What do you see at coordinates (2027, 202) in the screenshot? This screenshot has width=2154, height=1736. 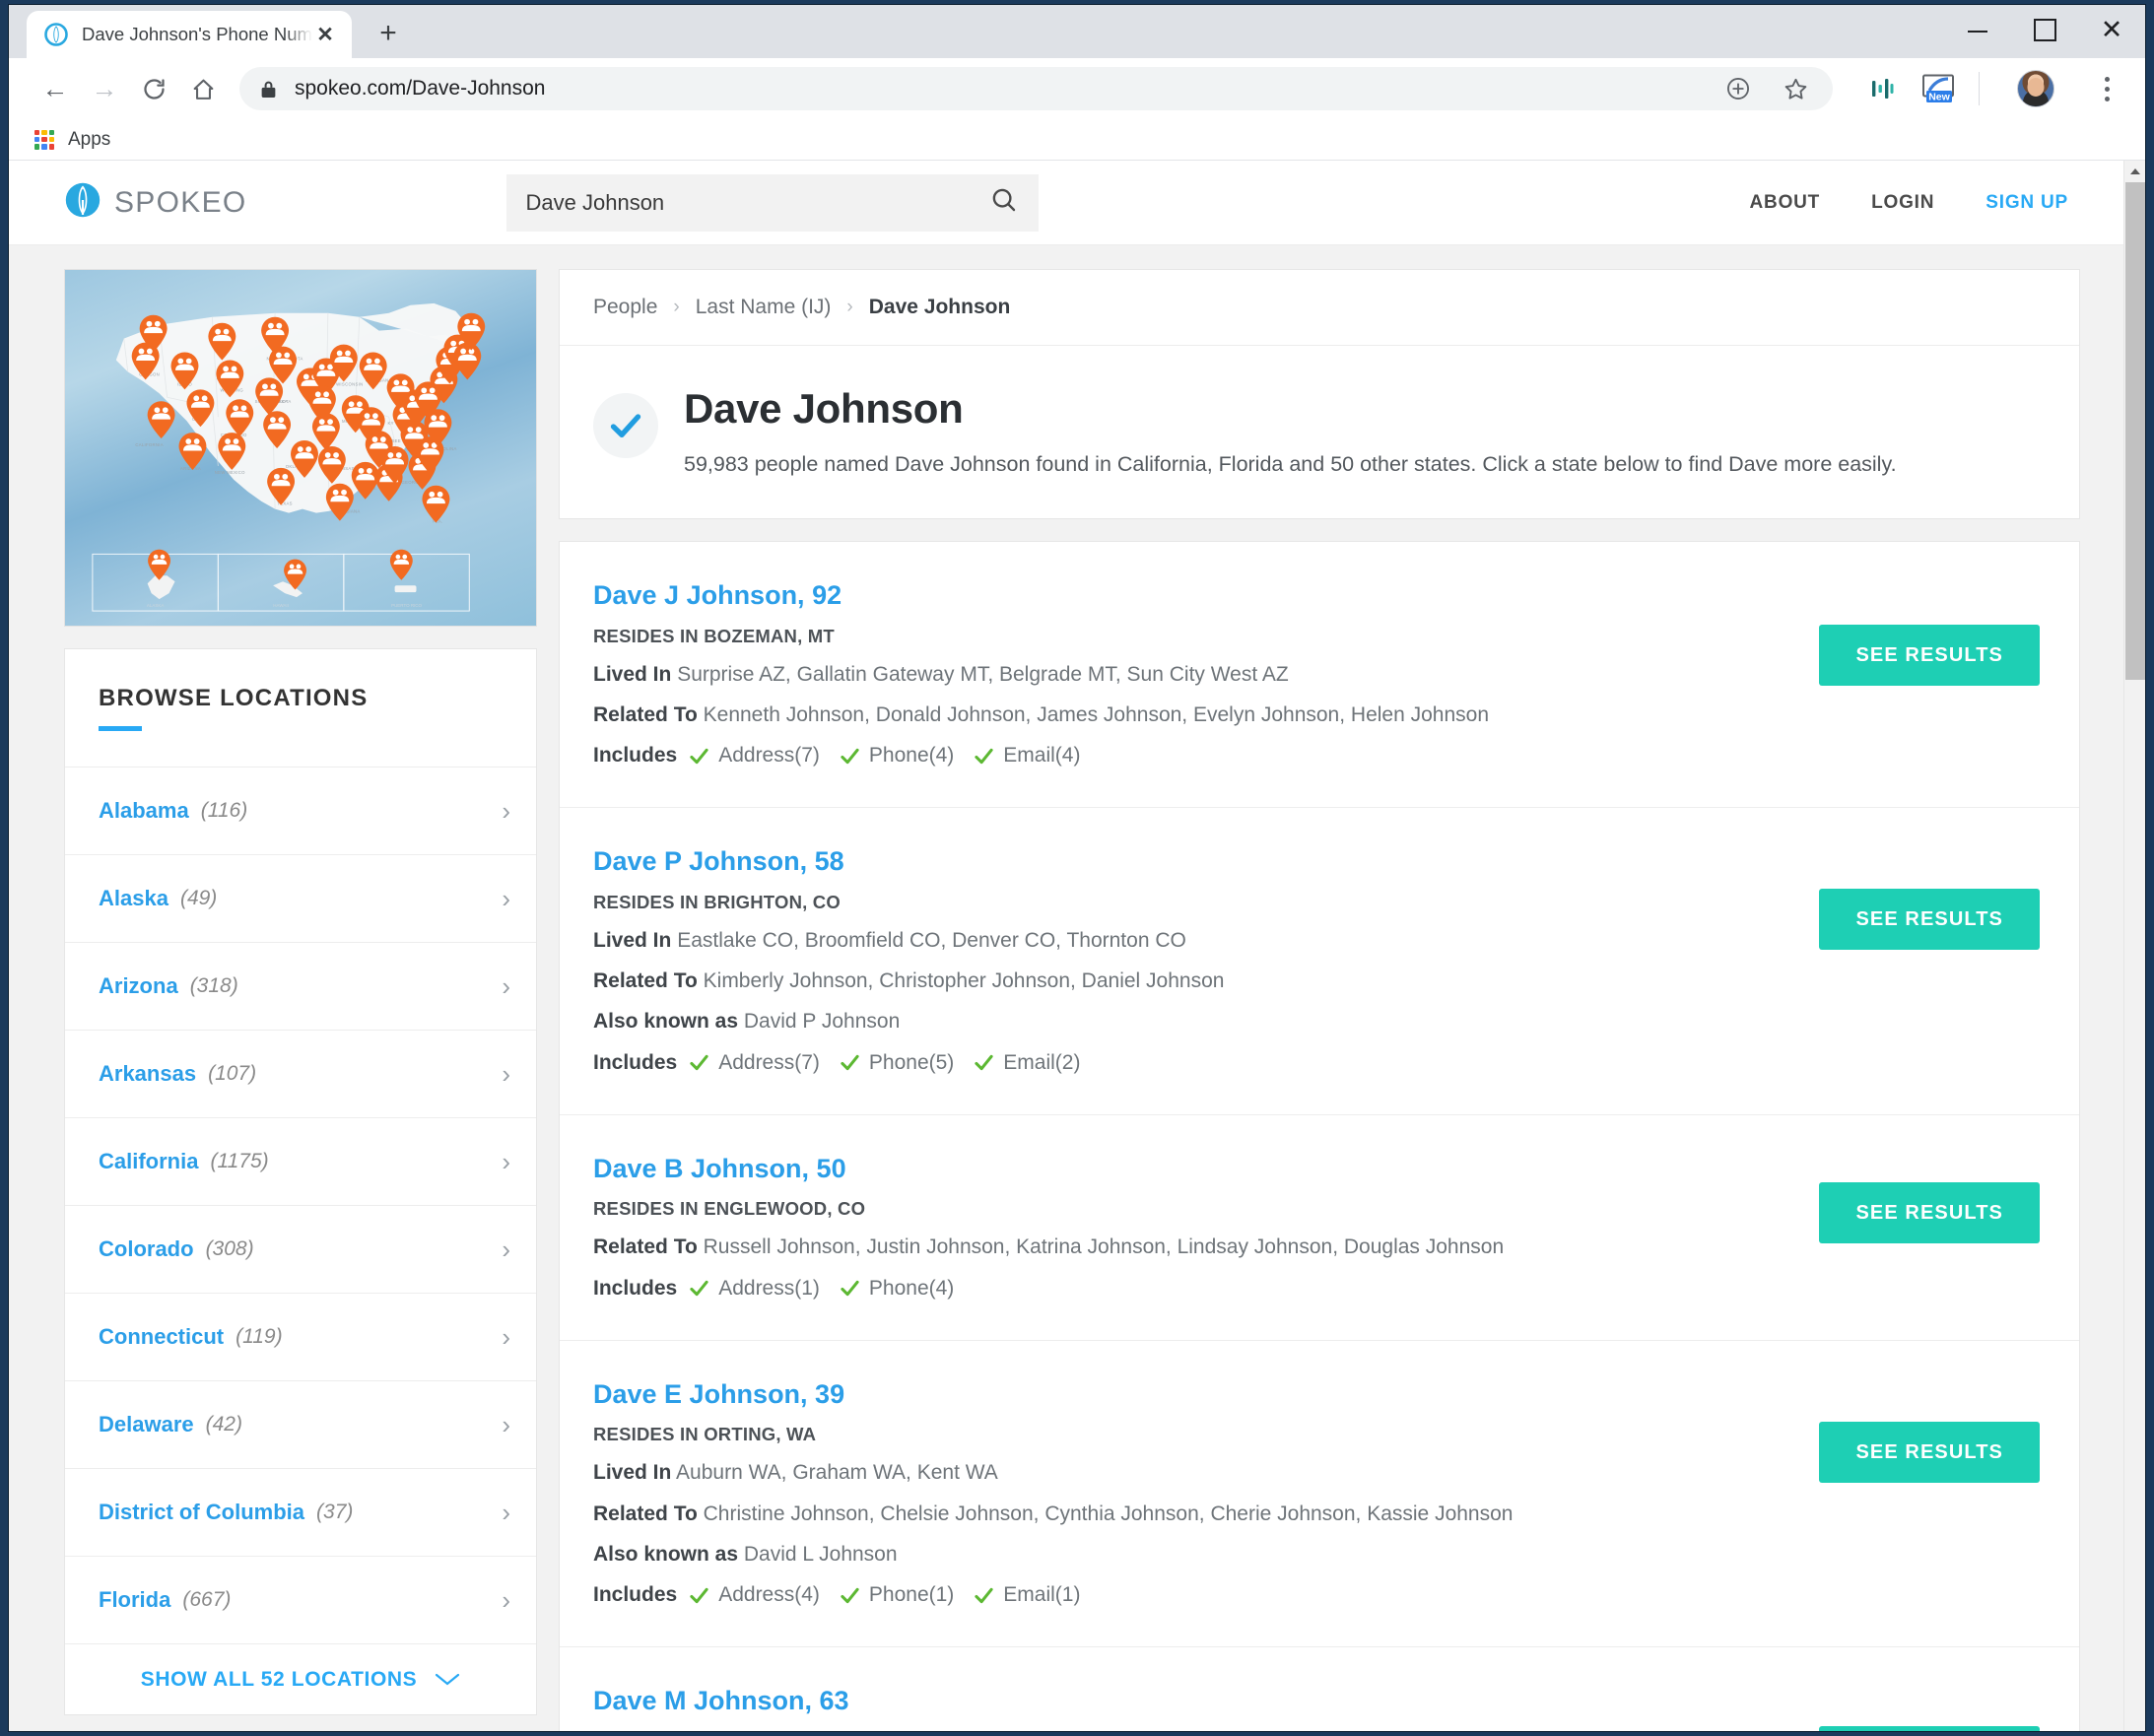 I see `nav-signup: SIGN UP` at bounding box center [2027, 202].